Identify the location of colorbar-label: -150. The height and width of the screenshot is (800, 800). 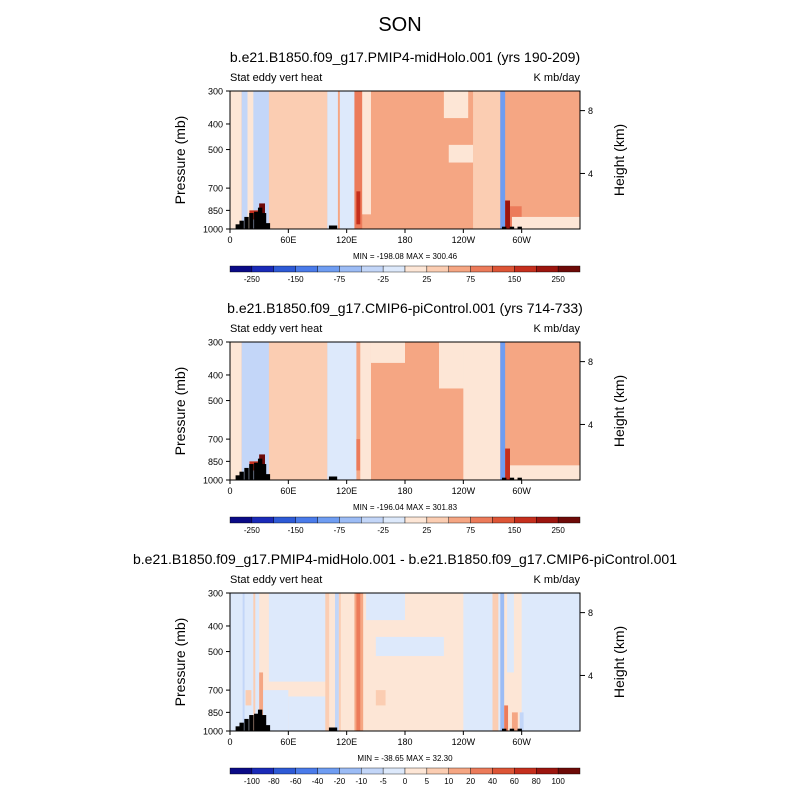
(296, 530).